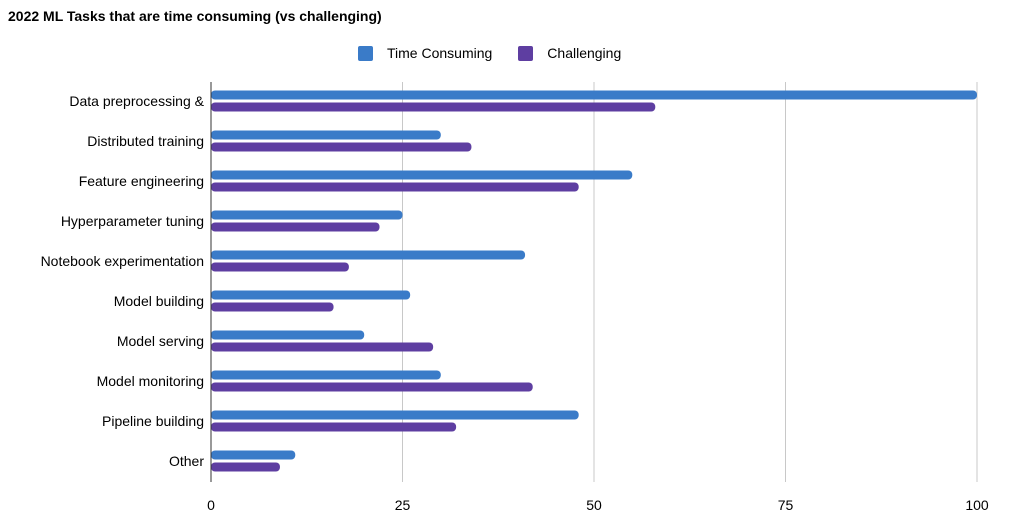 The image size is (1020, 532). What do you see at coordinates (440, 53) in the screenshot?
I see `legend-label-time-consuming: Time Consuming` at bounding box center [440, 53].